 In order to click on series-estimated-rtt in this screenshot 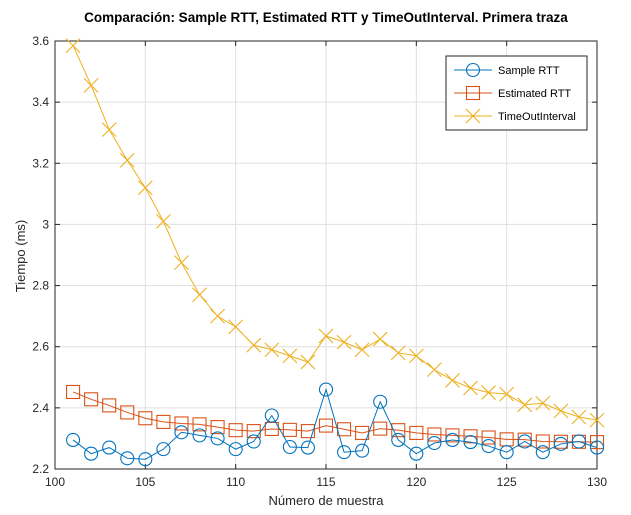, I will do `click(335, 417)`.